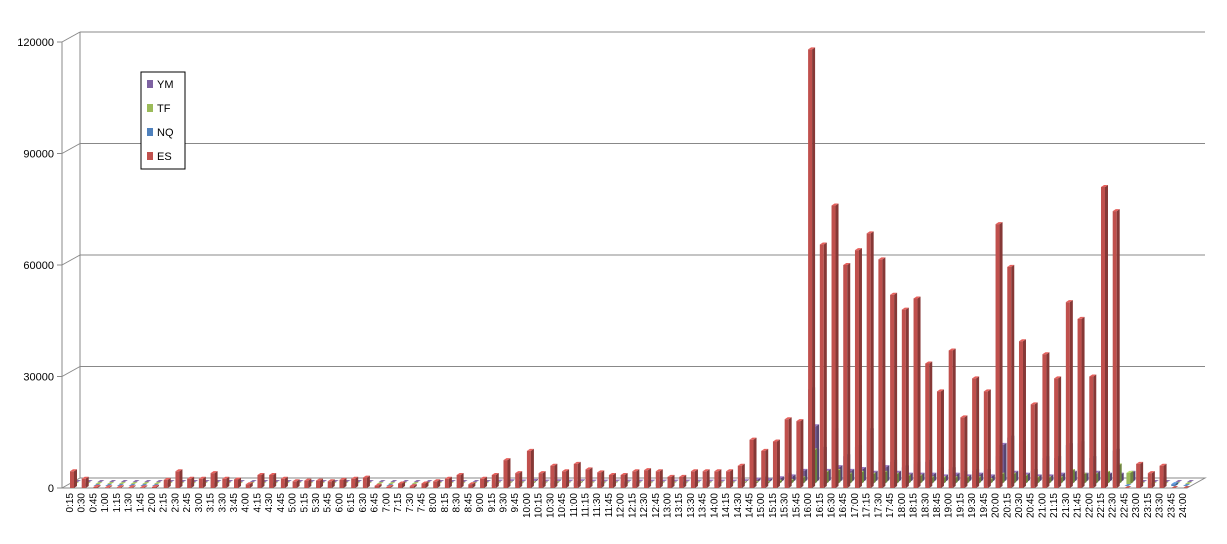 The height and width of the screenshot is (544, 1227). Describe the element at coordinates (82, 503) in the screenshot. I see `x-tick-label: 0:30` at that location.